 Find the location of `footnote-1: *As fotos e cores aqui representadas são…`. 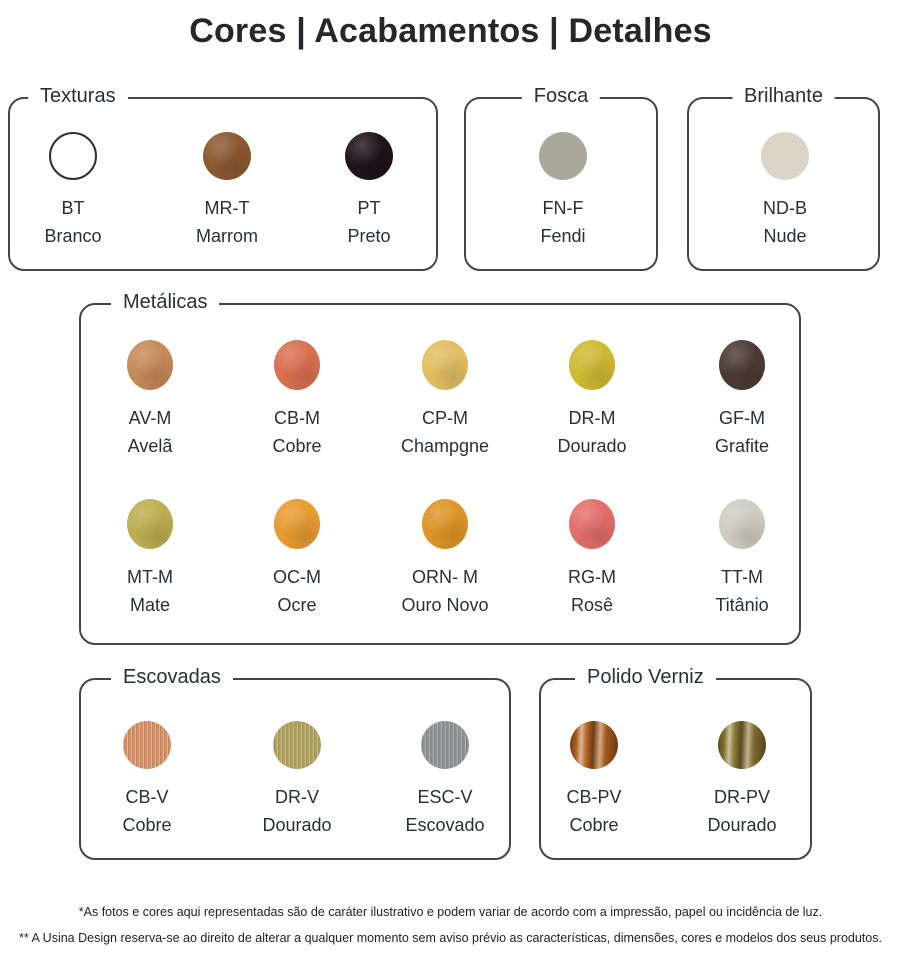

footnote-1: *As fotos e cores aqui representadas são… is located at coordinates (450, 912).